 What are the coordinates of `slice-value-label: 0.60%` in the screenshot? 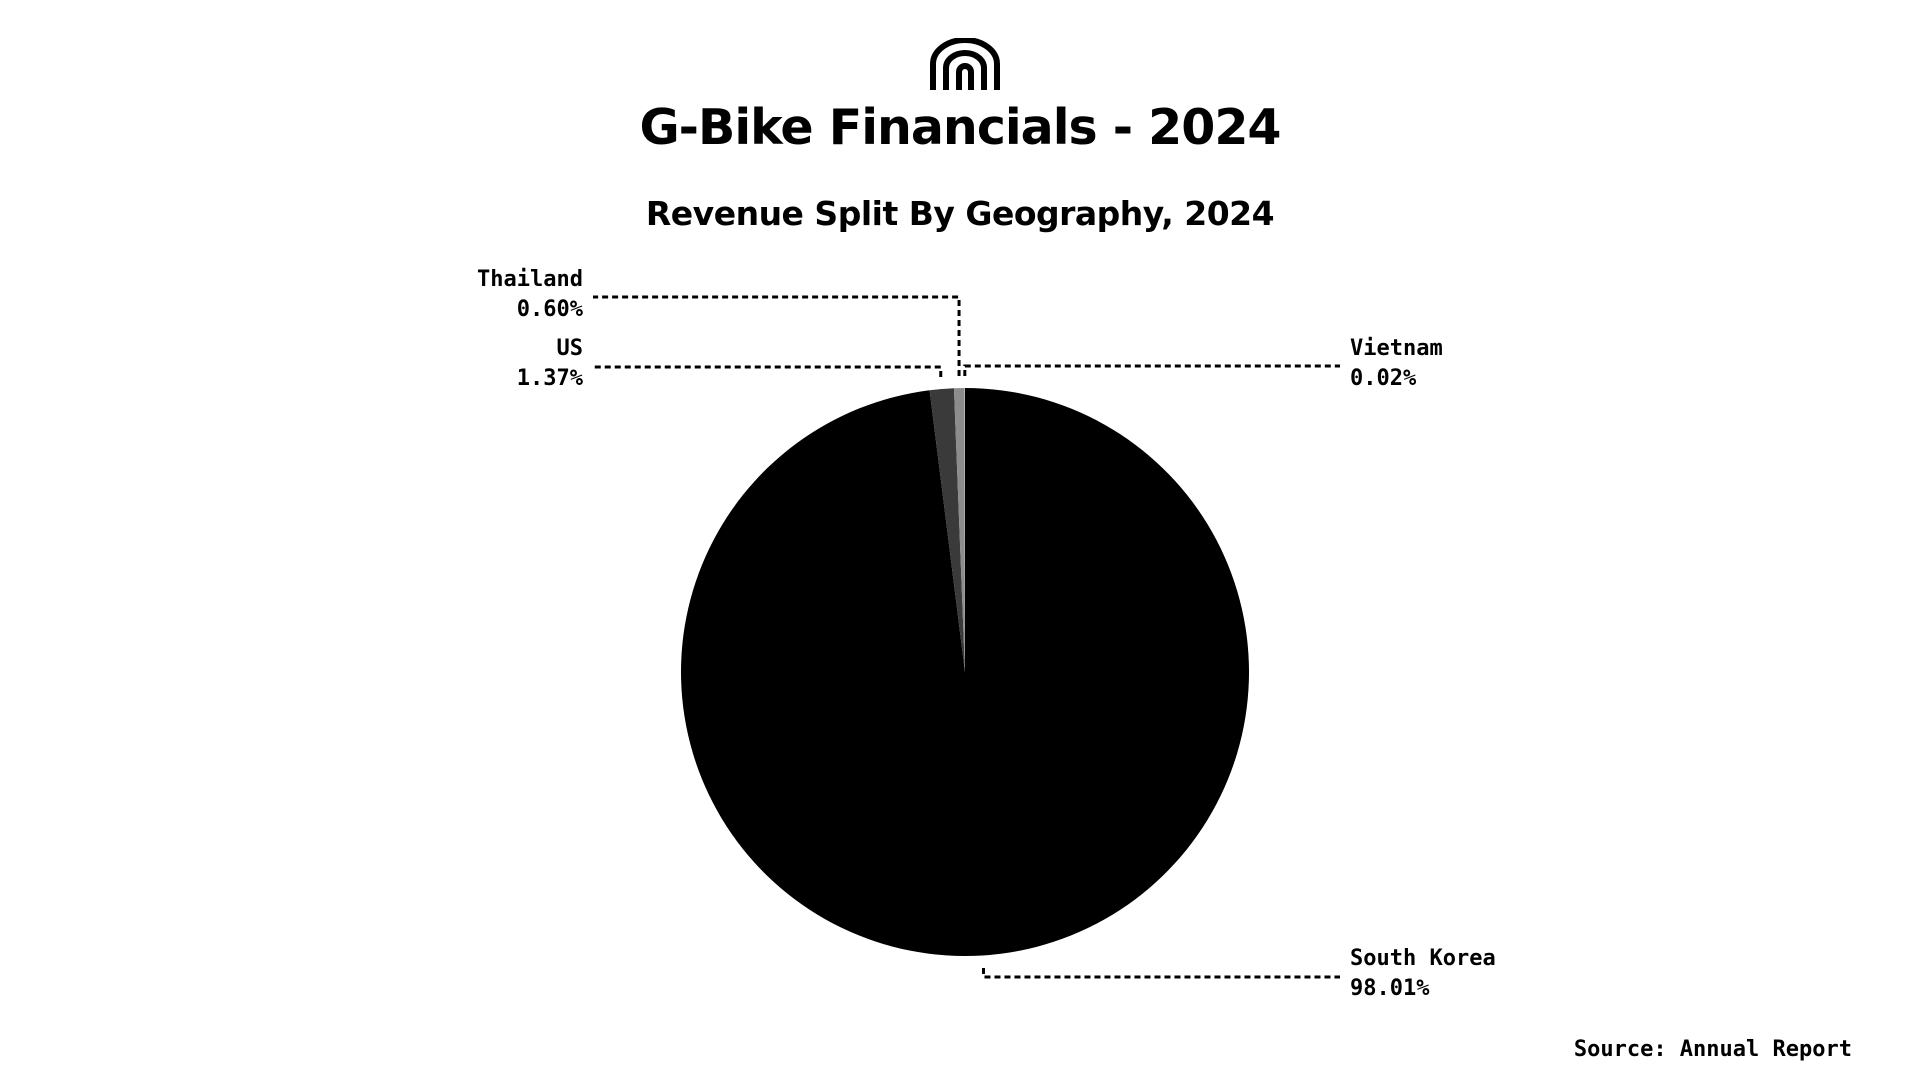 It's located at (550, 309).